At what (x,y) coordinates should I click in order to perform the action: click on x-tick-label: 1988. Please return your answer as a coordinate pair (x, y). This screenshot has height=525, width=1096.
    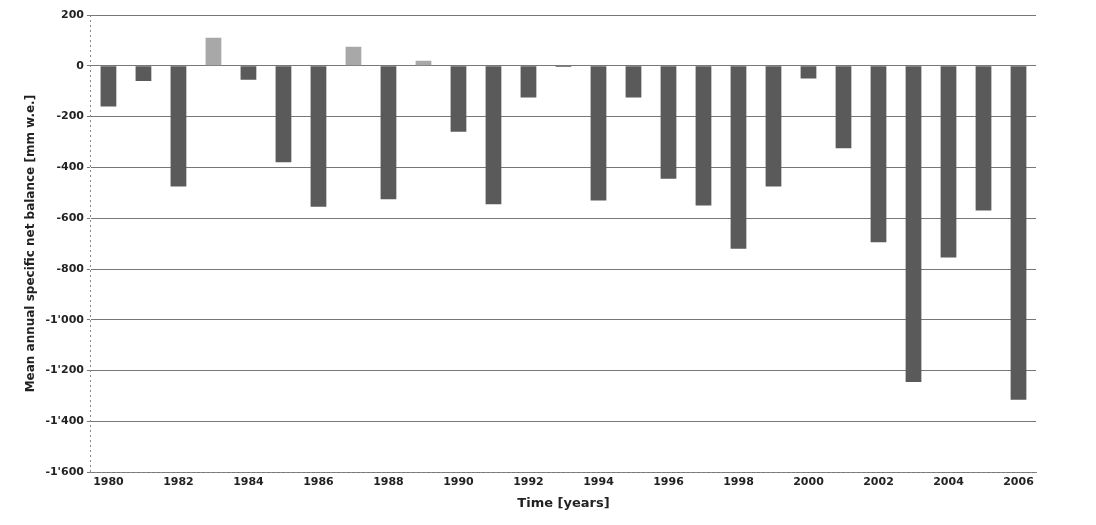
    Looking at the image, I should click on (388, 481).